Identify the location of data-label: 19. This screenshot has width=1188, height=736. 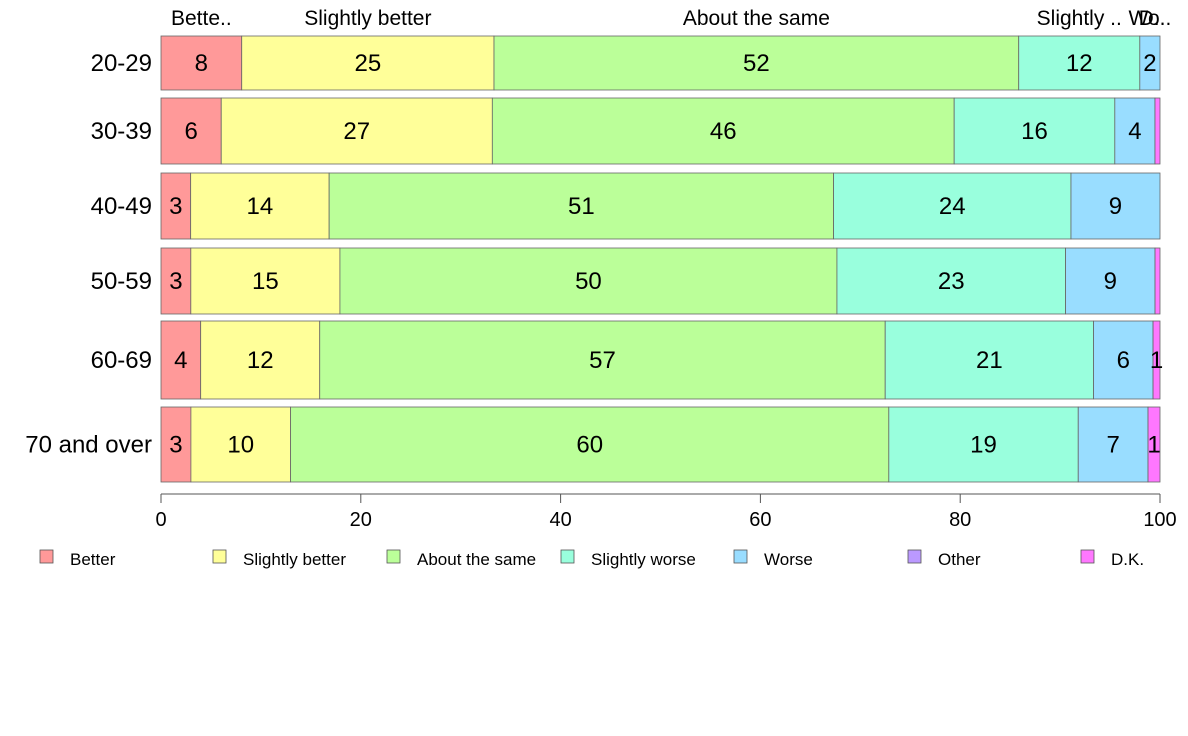
(983, 445).